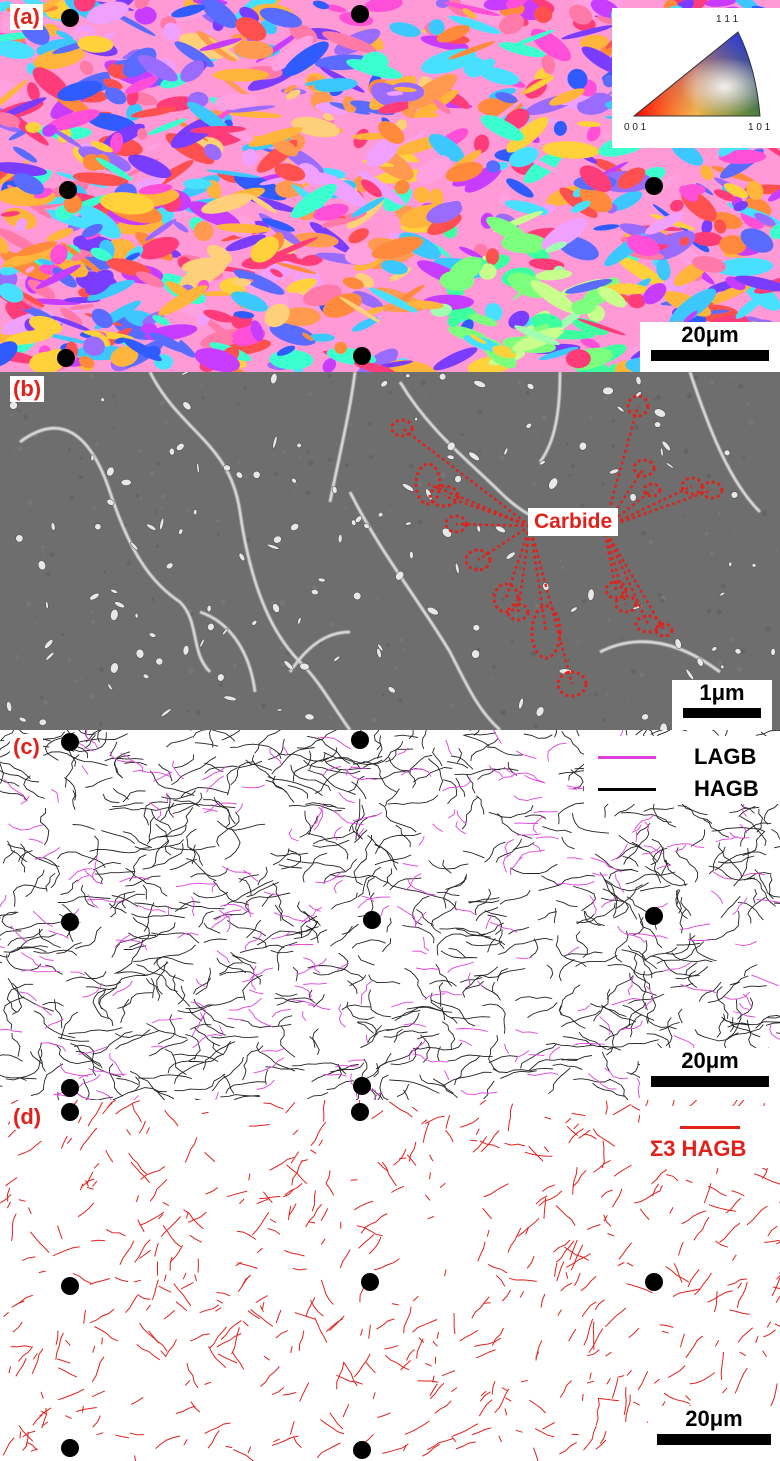 This screenshot has height=1461, width=780. Describe the element at coordinates (712, 490) in the screenshot. I see `carbide-highlight-circle` at that location.